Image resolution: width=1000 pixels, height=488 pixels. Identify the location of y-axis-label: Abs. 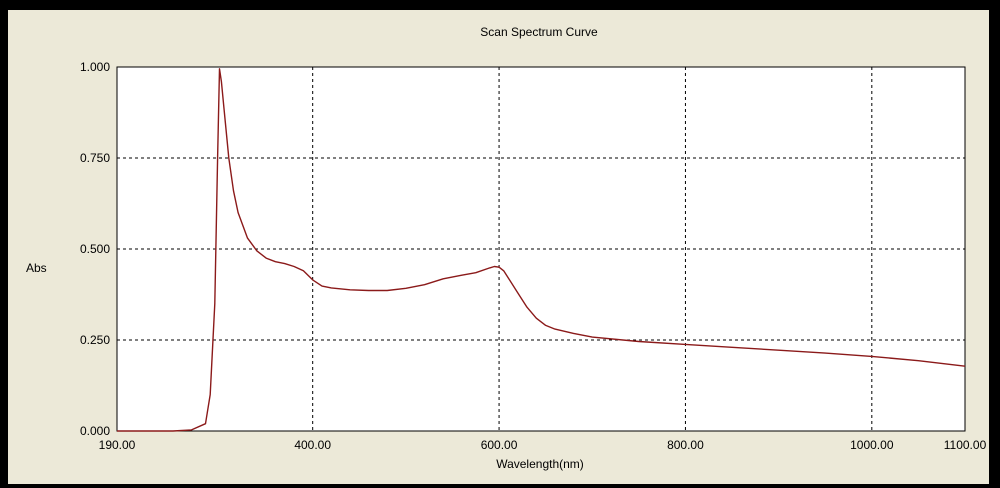
(36, 268).